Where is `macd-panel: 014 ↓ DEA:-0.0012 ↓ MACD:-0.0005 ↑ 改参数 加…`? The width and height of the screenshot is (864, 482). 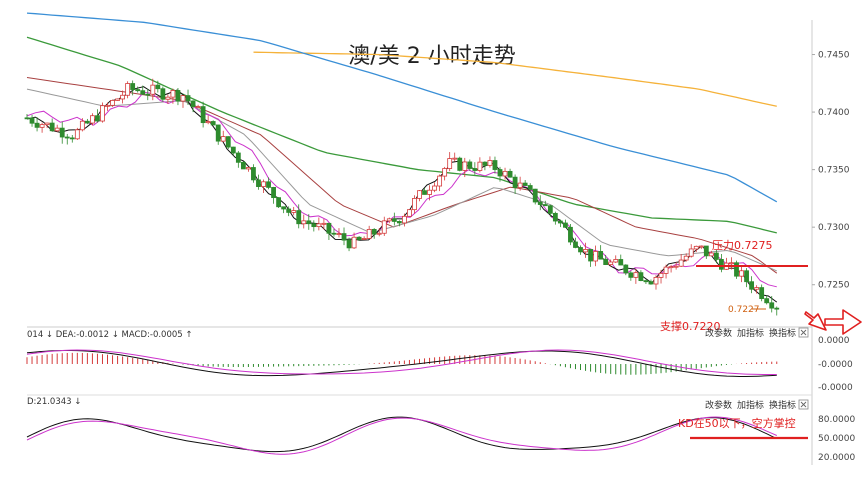 macd-panel: 014 ↓ DEA:-0.0012 ↓ MACD:-0.0005 ↑ 改参数 加… is located at coordinates (439, 361).